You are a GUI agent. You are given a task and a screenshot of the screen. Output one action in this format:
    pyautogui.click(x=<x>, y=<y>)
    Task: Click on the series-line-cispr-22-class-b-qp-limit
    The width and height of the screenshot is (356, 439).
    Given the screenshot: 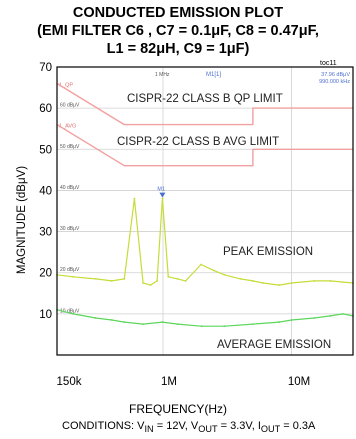 What is the action you would take?
    pyautogui.click(x=204, y=104)
    